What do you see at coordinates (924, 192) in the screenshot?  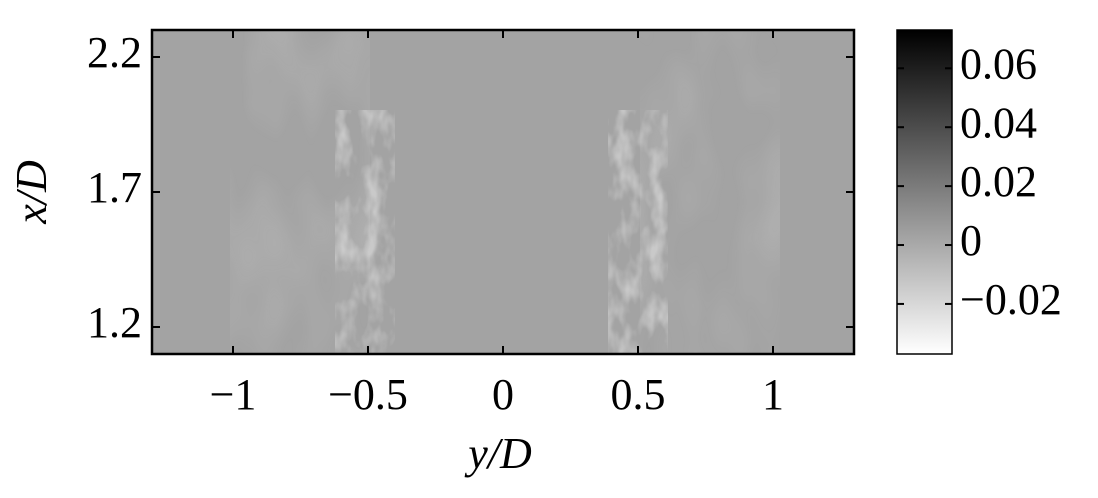 I see `colorbar` at bounding box center [924, 192].